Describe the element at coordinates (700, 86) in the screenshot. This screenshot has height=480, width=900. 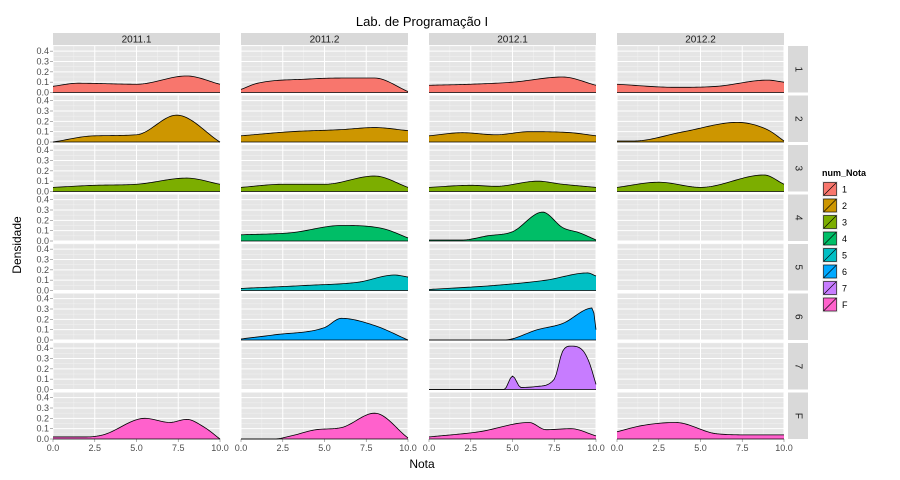
I see `density-area-1-2012.2` at that location.